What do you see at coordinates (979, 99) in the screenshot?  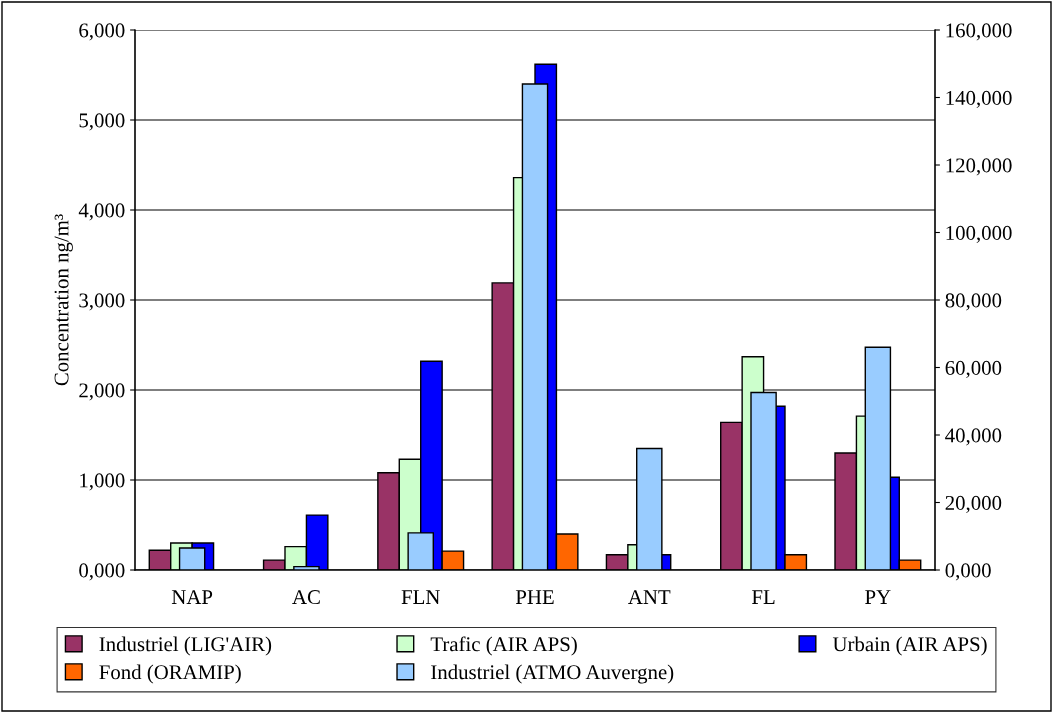 I see `y2-tick-label: 140,000` at bounding box center [979, 99].